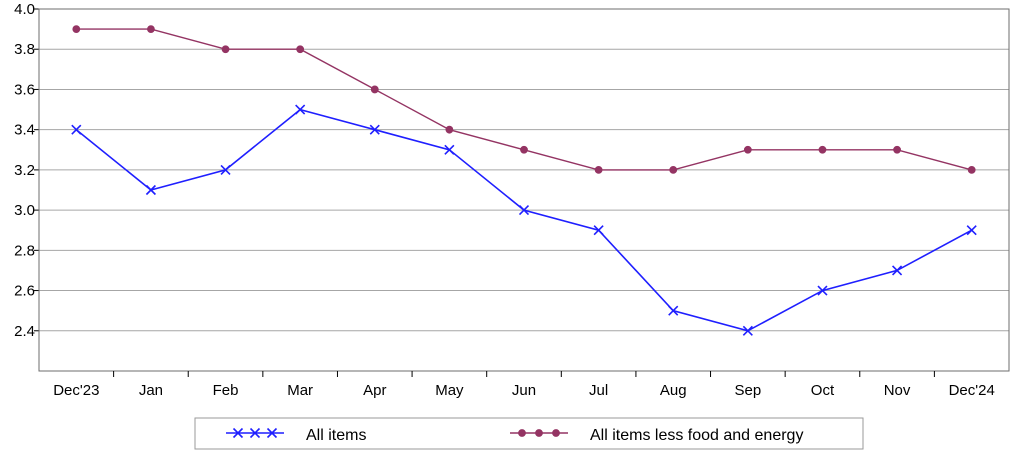  I want to click on y-tick-label: 3.2, so click(24, 170).